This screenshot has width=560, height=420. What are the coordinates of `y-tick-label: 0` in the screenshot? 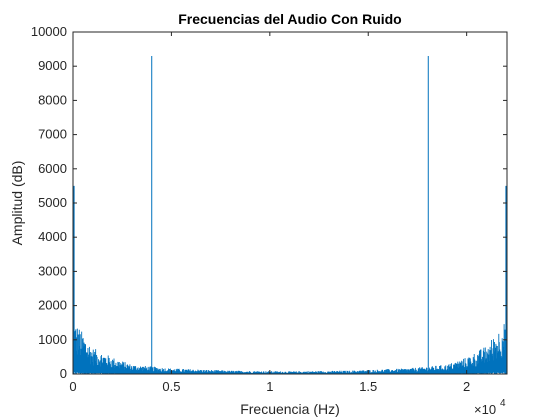 It's located at (63, 373).